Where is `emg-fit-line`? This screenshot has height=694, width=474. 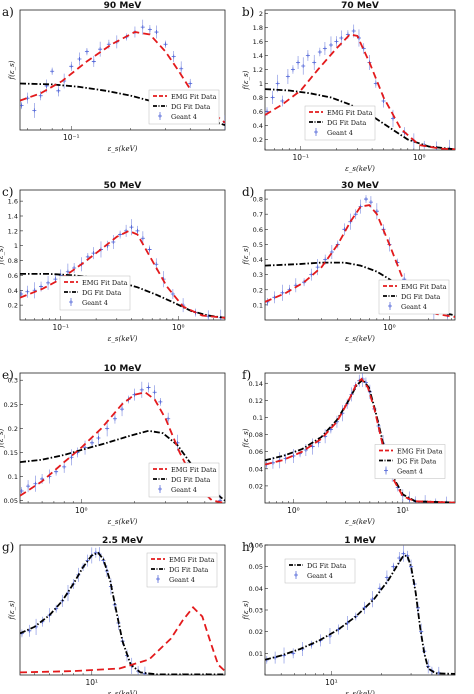 emg-fit-line is located at coordinates (360, 440).